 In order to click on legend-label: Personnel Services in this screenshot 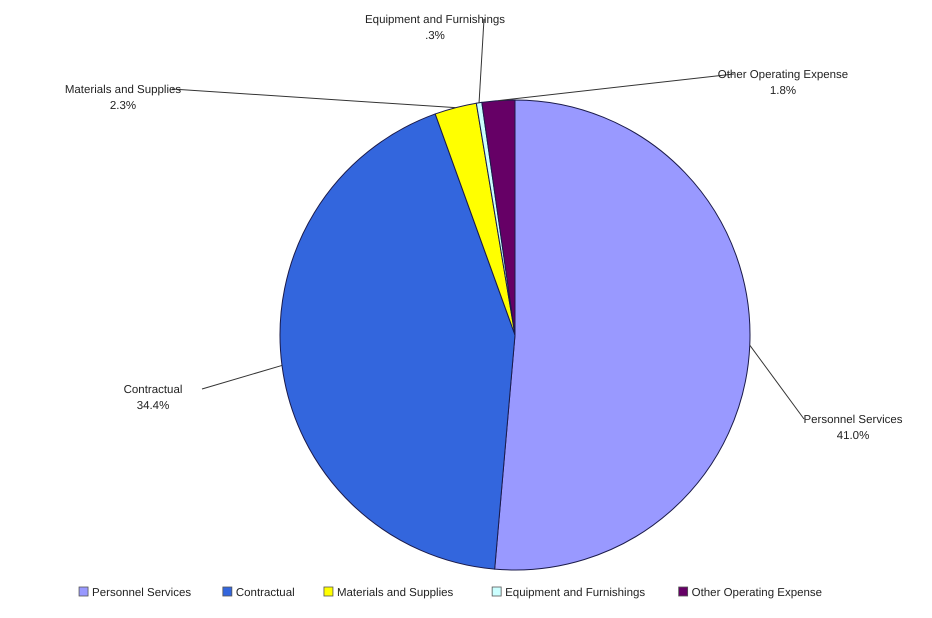, I will do `click(142, 593)`.